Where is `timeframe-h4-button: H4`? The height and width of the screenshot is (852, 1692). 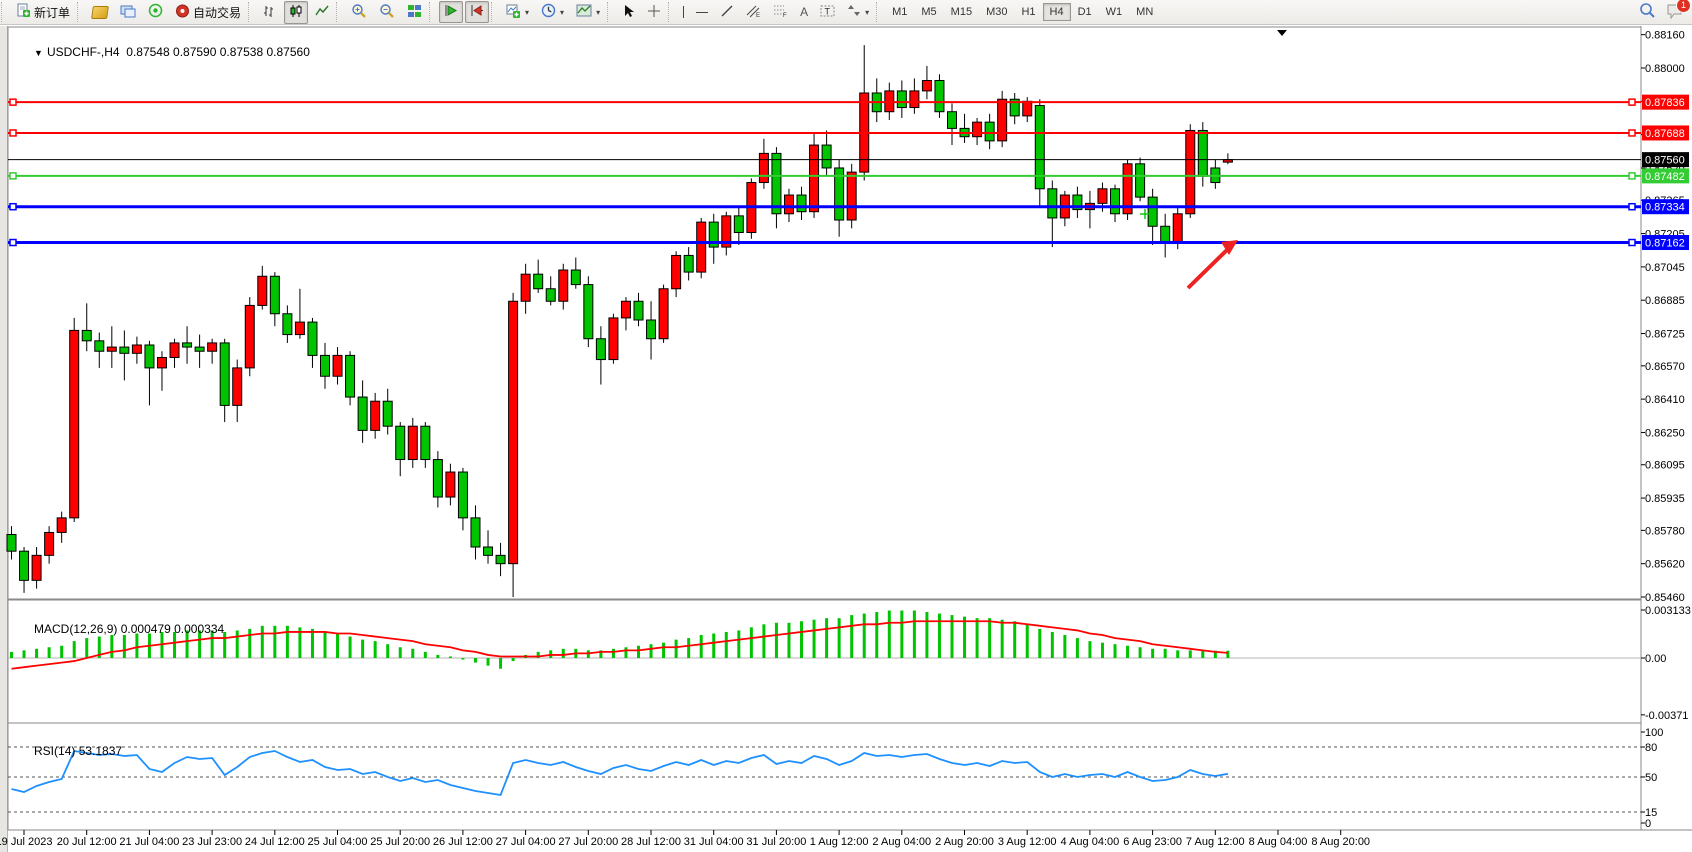
timeframe-h4-button: H4 is located at coordinates (1056, 12).